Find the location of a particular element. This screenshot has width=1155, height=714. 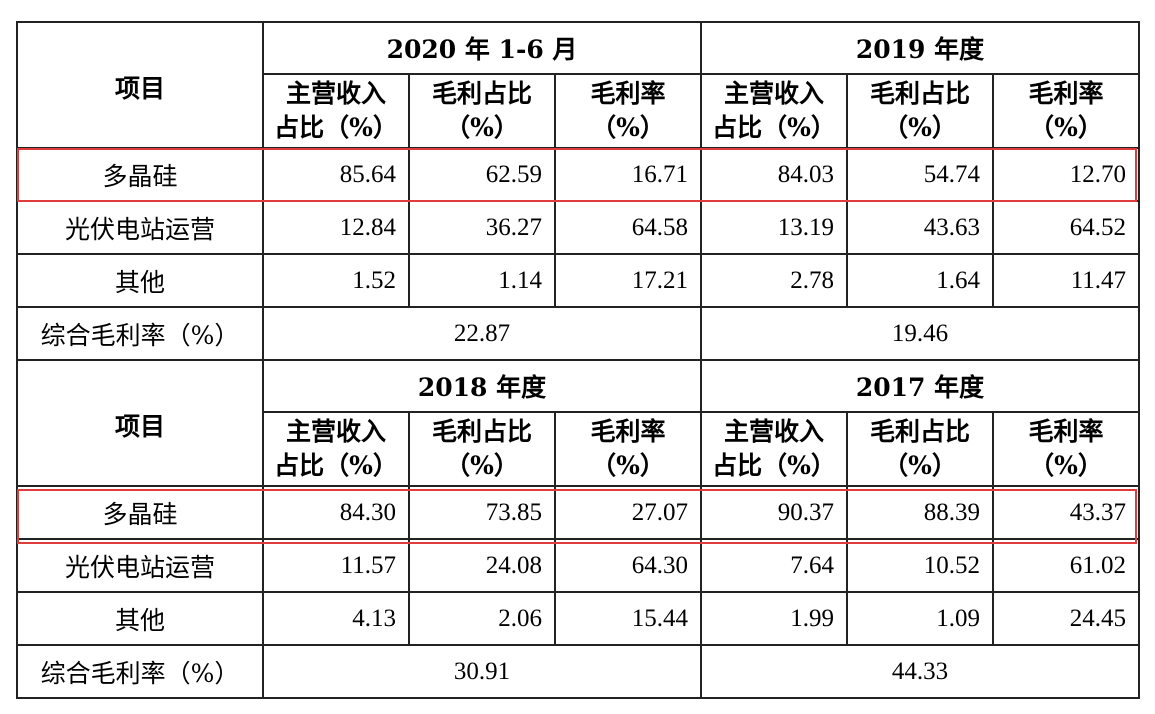

table-row: 光伏电站运营 12.84 36.27 64.58 13.19 43.63 64.52 is located at coordinates (578, 227).